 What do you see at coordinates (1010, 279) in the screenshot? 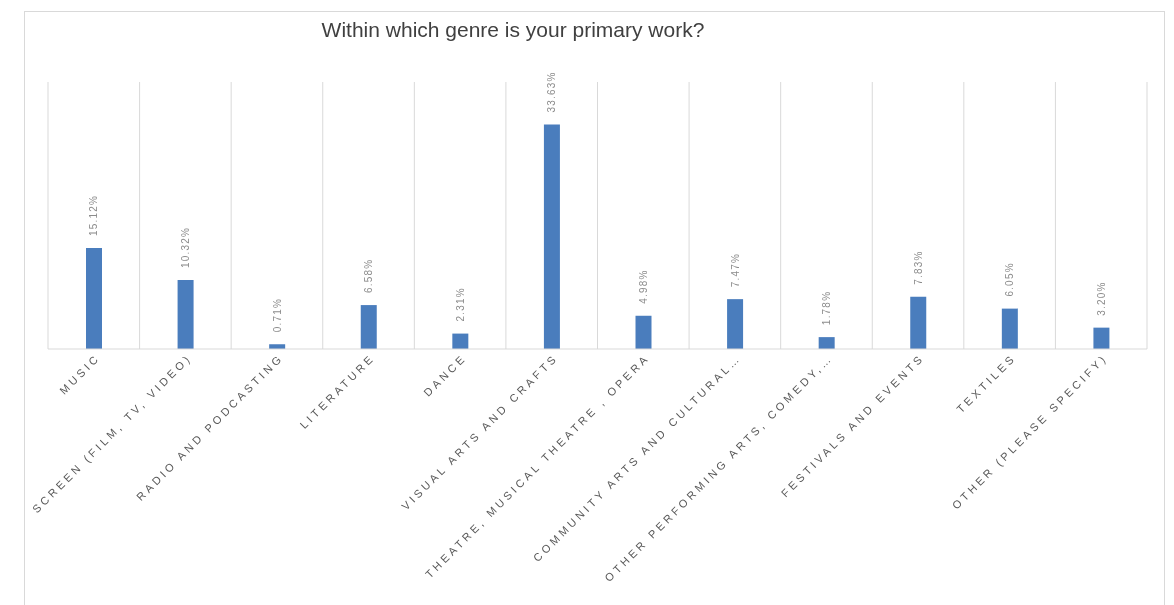
I see `data-label: 6.05%` at bounding box center [1010, 279].